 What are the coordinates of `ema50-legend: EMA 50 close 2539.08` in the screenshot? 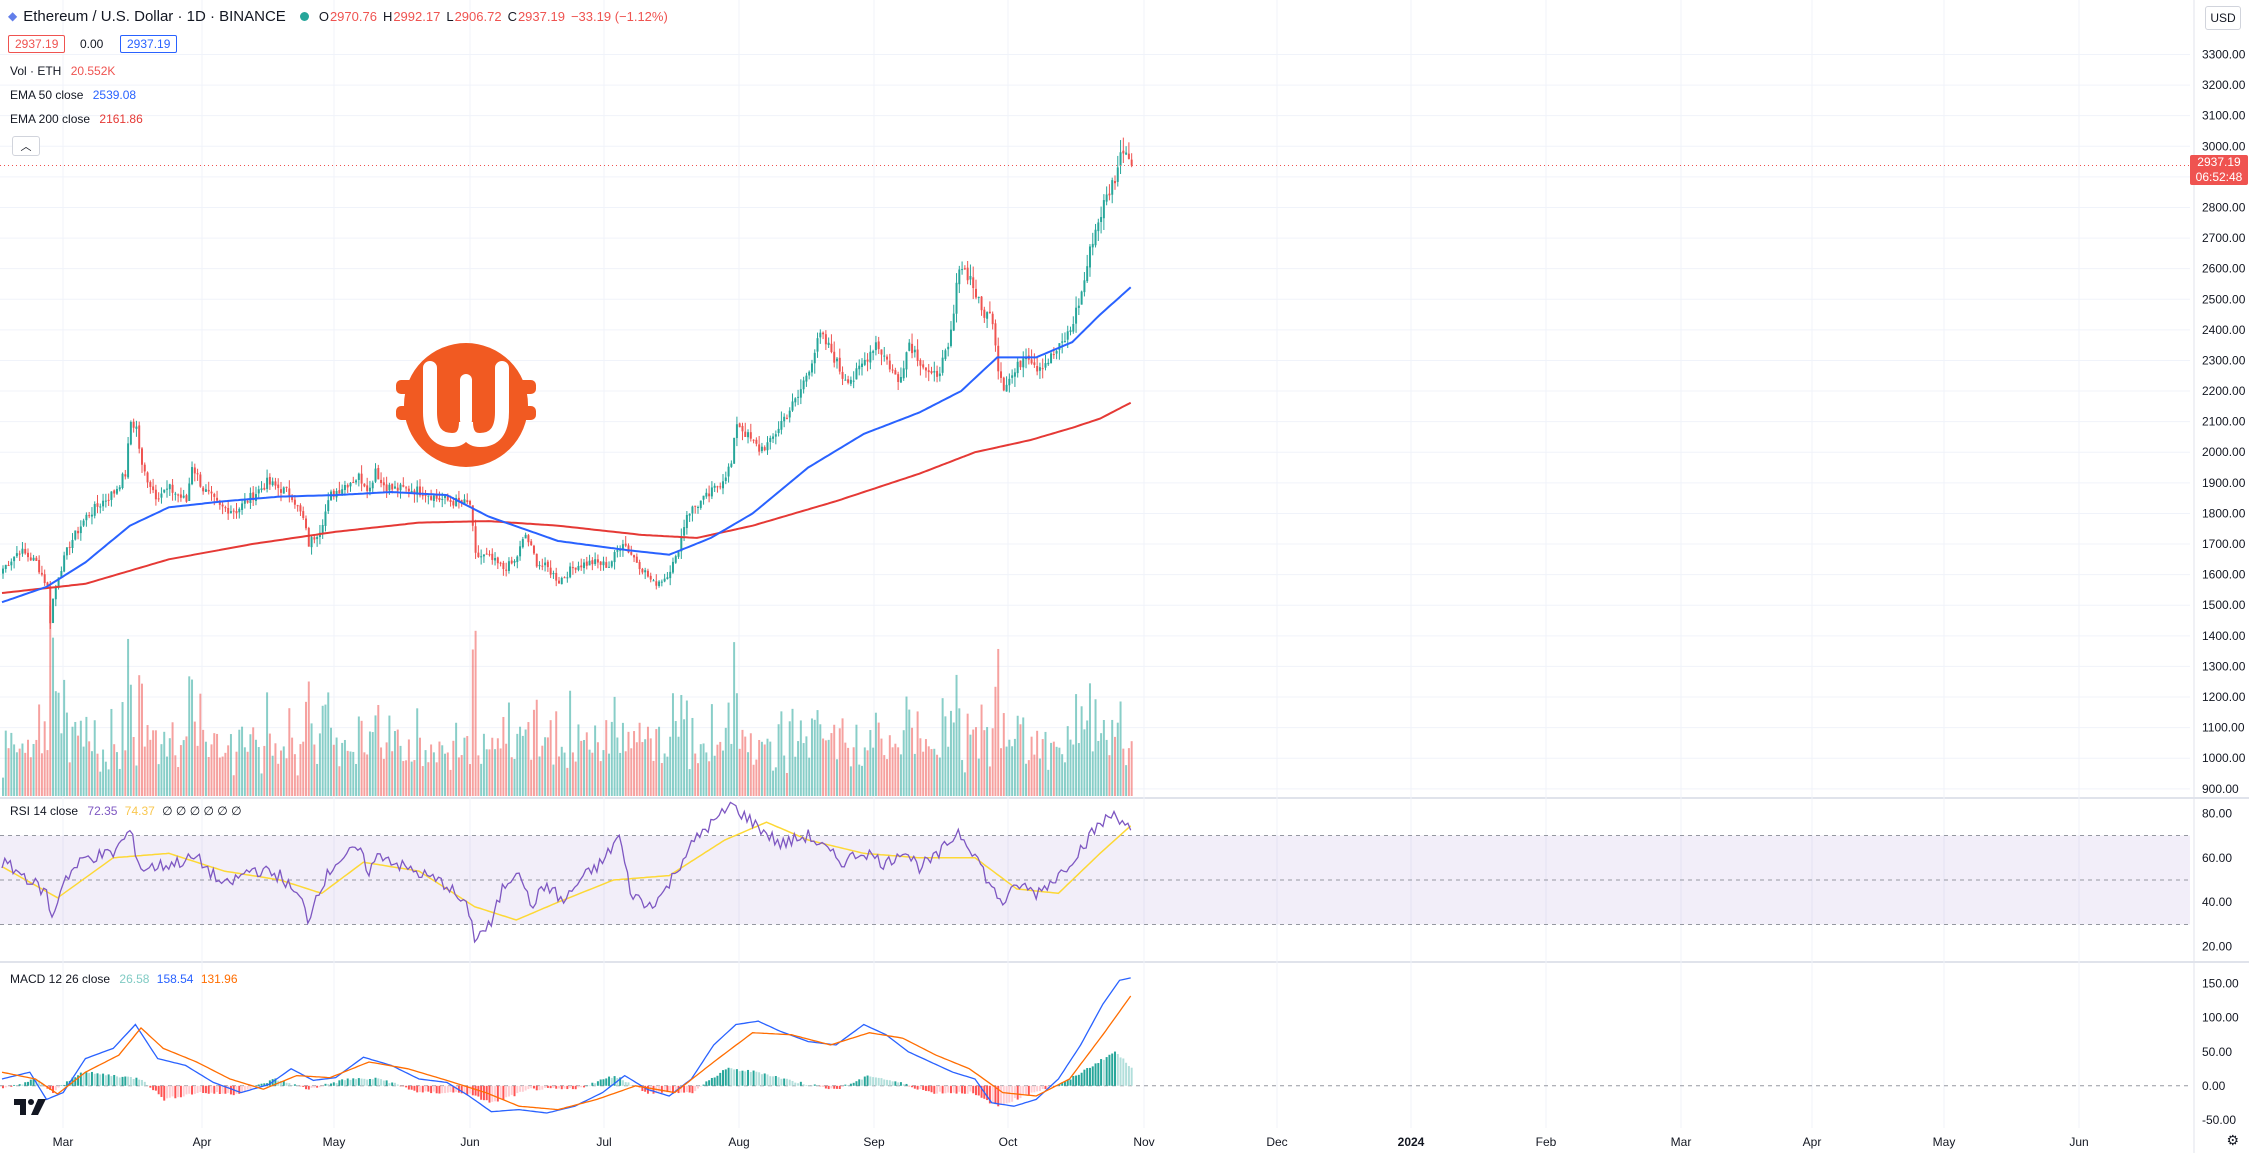 It's located at (73, 95).